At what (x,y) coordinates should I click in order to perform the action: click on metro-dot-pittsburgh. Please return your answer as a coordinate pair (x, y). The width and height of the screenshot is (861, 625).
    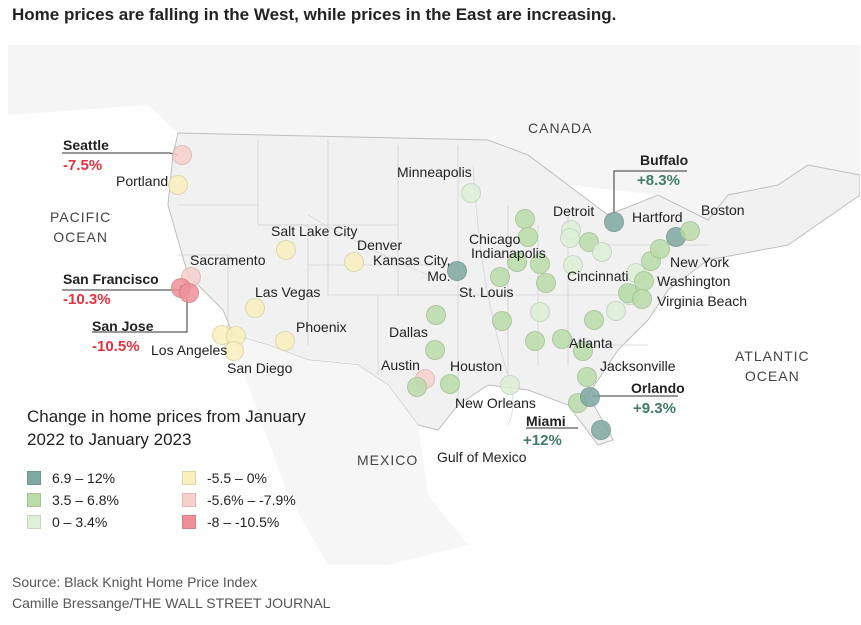
    Looking at the image, I should click on (602, 252).